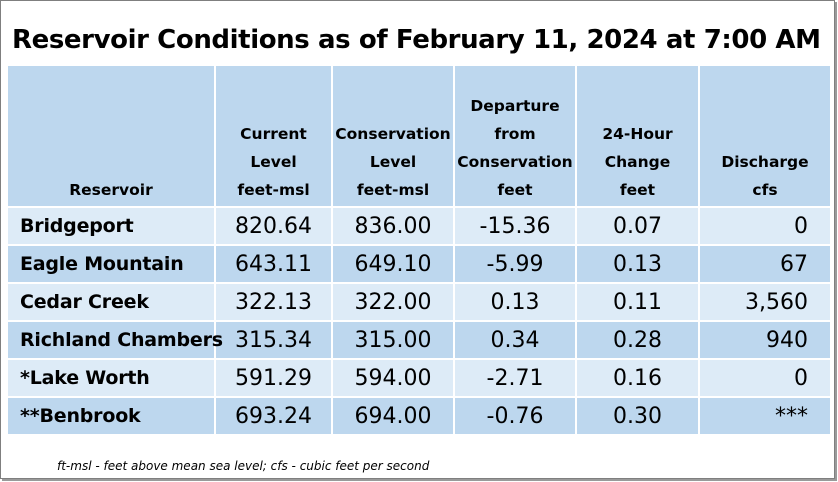 The image size is (838, 482). Describe the element at coordinates (515, 106) in the screenshot. I see `header-line: Departure` at that location.